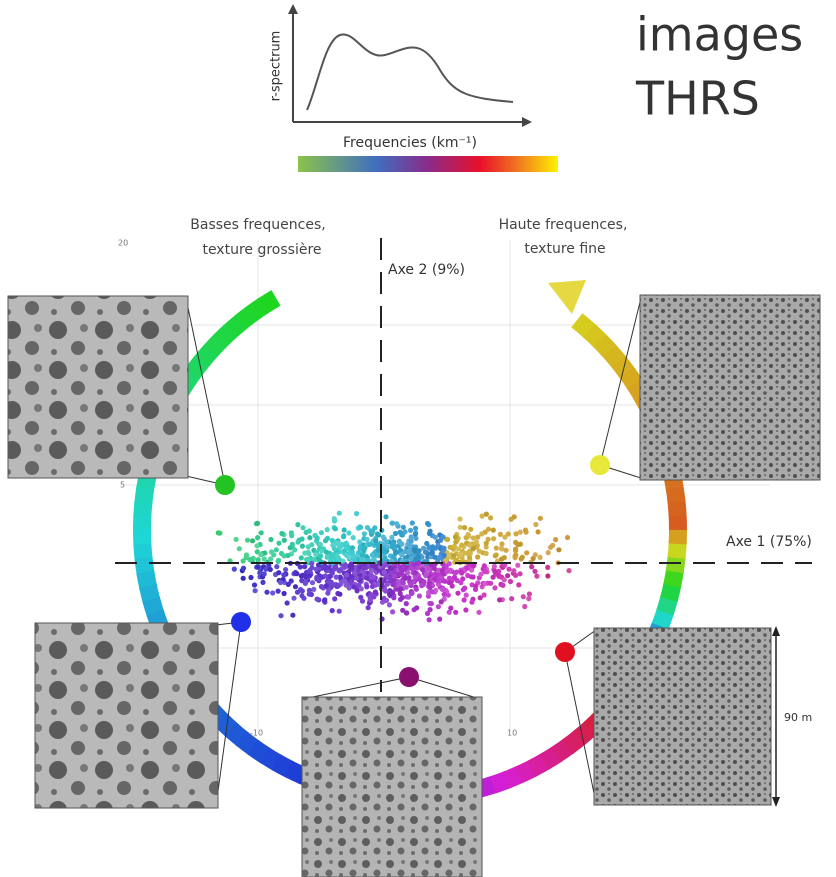 The height and width of the screenshot is (877, 836). Describe the element at coordinates (261, 250) in the screenshot. I see `annotation: texture grossière` at that location.